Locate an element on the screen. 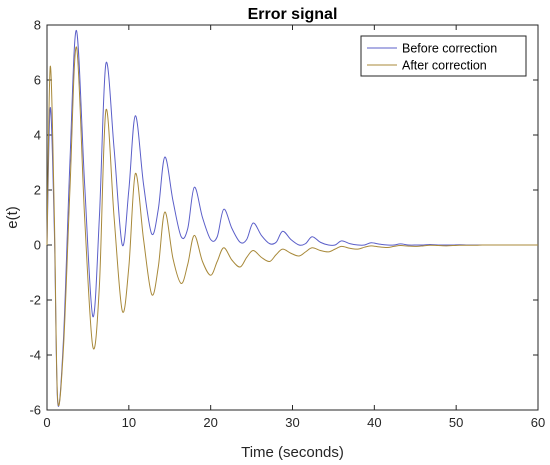 Image resolution: width=550 pixels, height=465 pixels. x-axis-title: Time (seconds) is located at coordinates (292, 452).